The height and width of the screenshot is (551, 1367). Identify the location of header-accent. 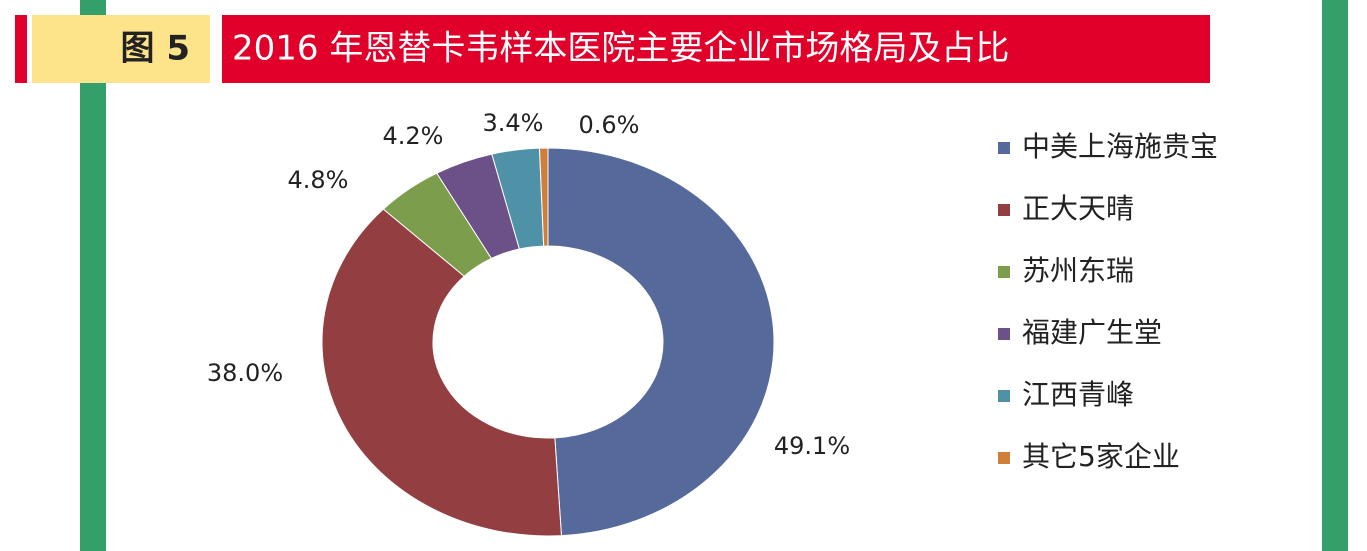
(21, 49).